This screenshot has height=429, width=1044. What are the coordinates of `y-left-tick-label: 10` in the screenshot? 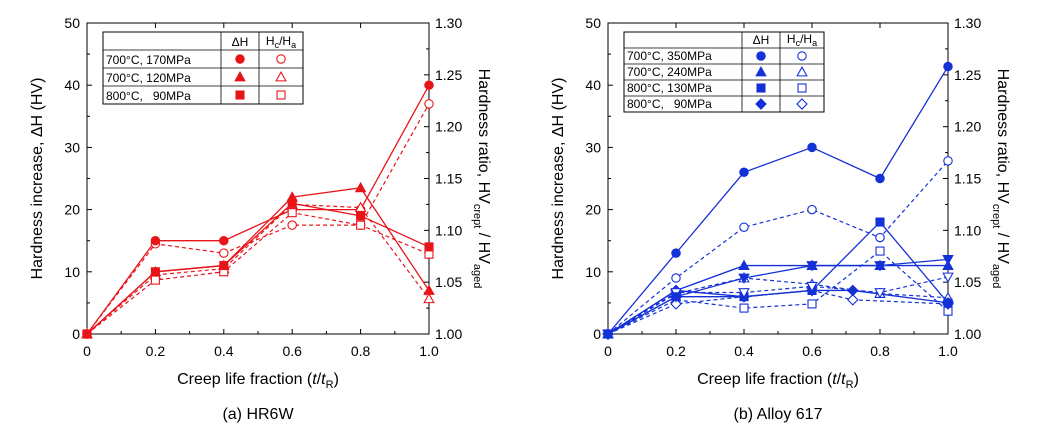 It's located at (593, 272).